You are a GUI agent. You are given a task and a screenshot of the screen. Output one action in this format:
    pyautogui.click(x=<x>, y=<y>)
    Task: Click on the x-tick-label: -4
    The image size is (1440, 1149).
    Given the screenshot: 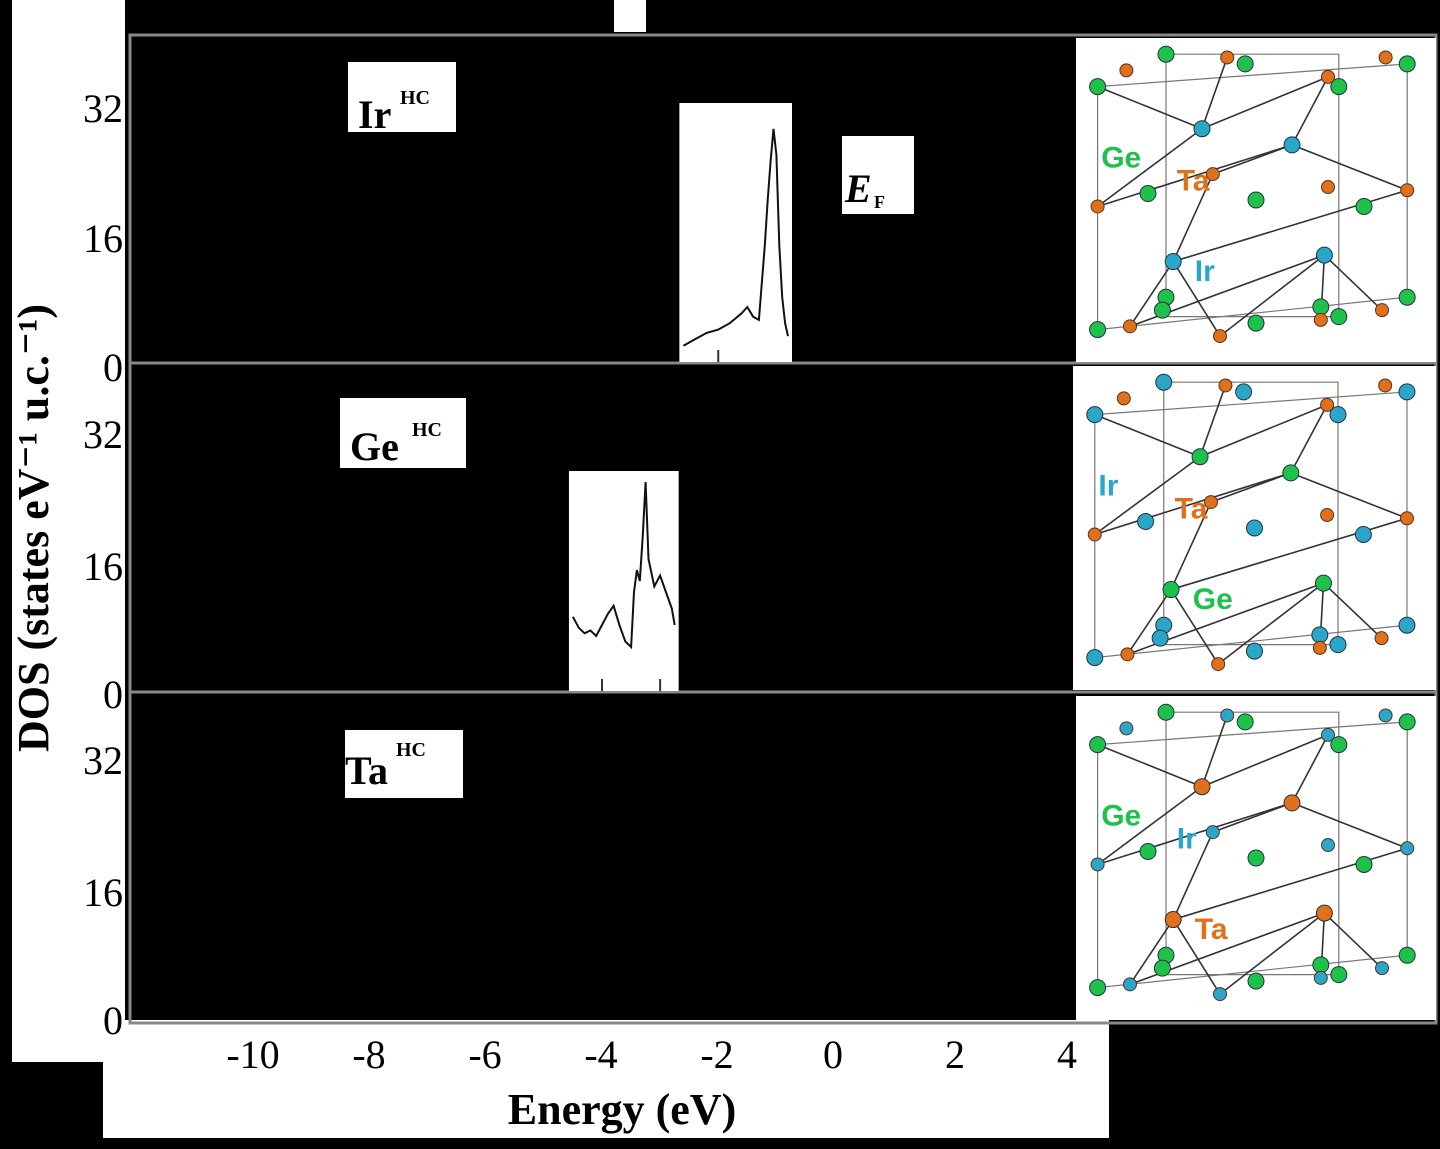 What is the action you would take?
    pyautogui.click(x=600, y=1054)
    